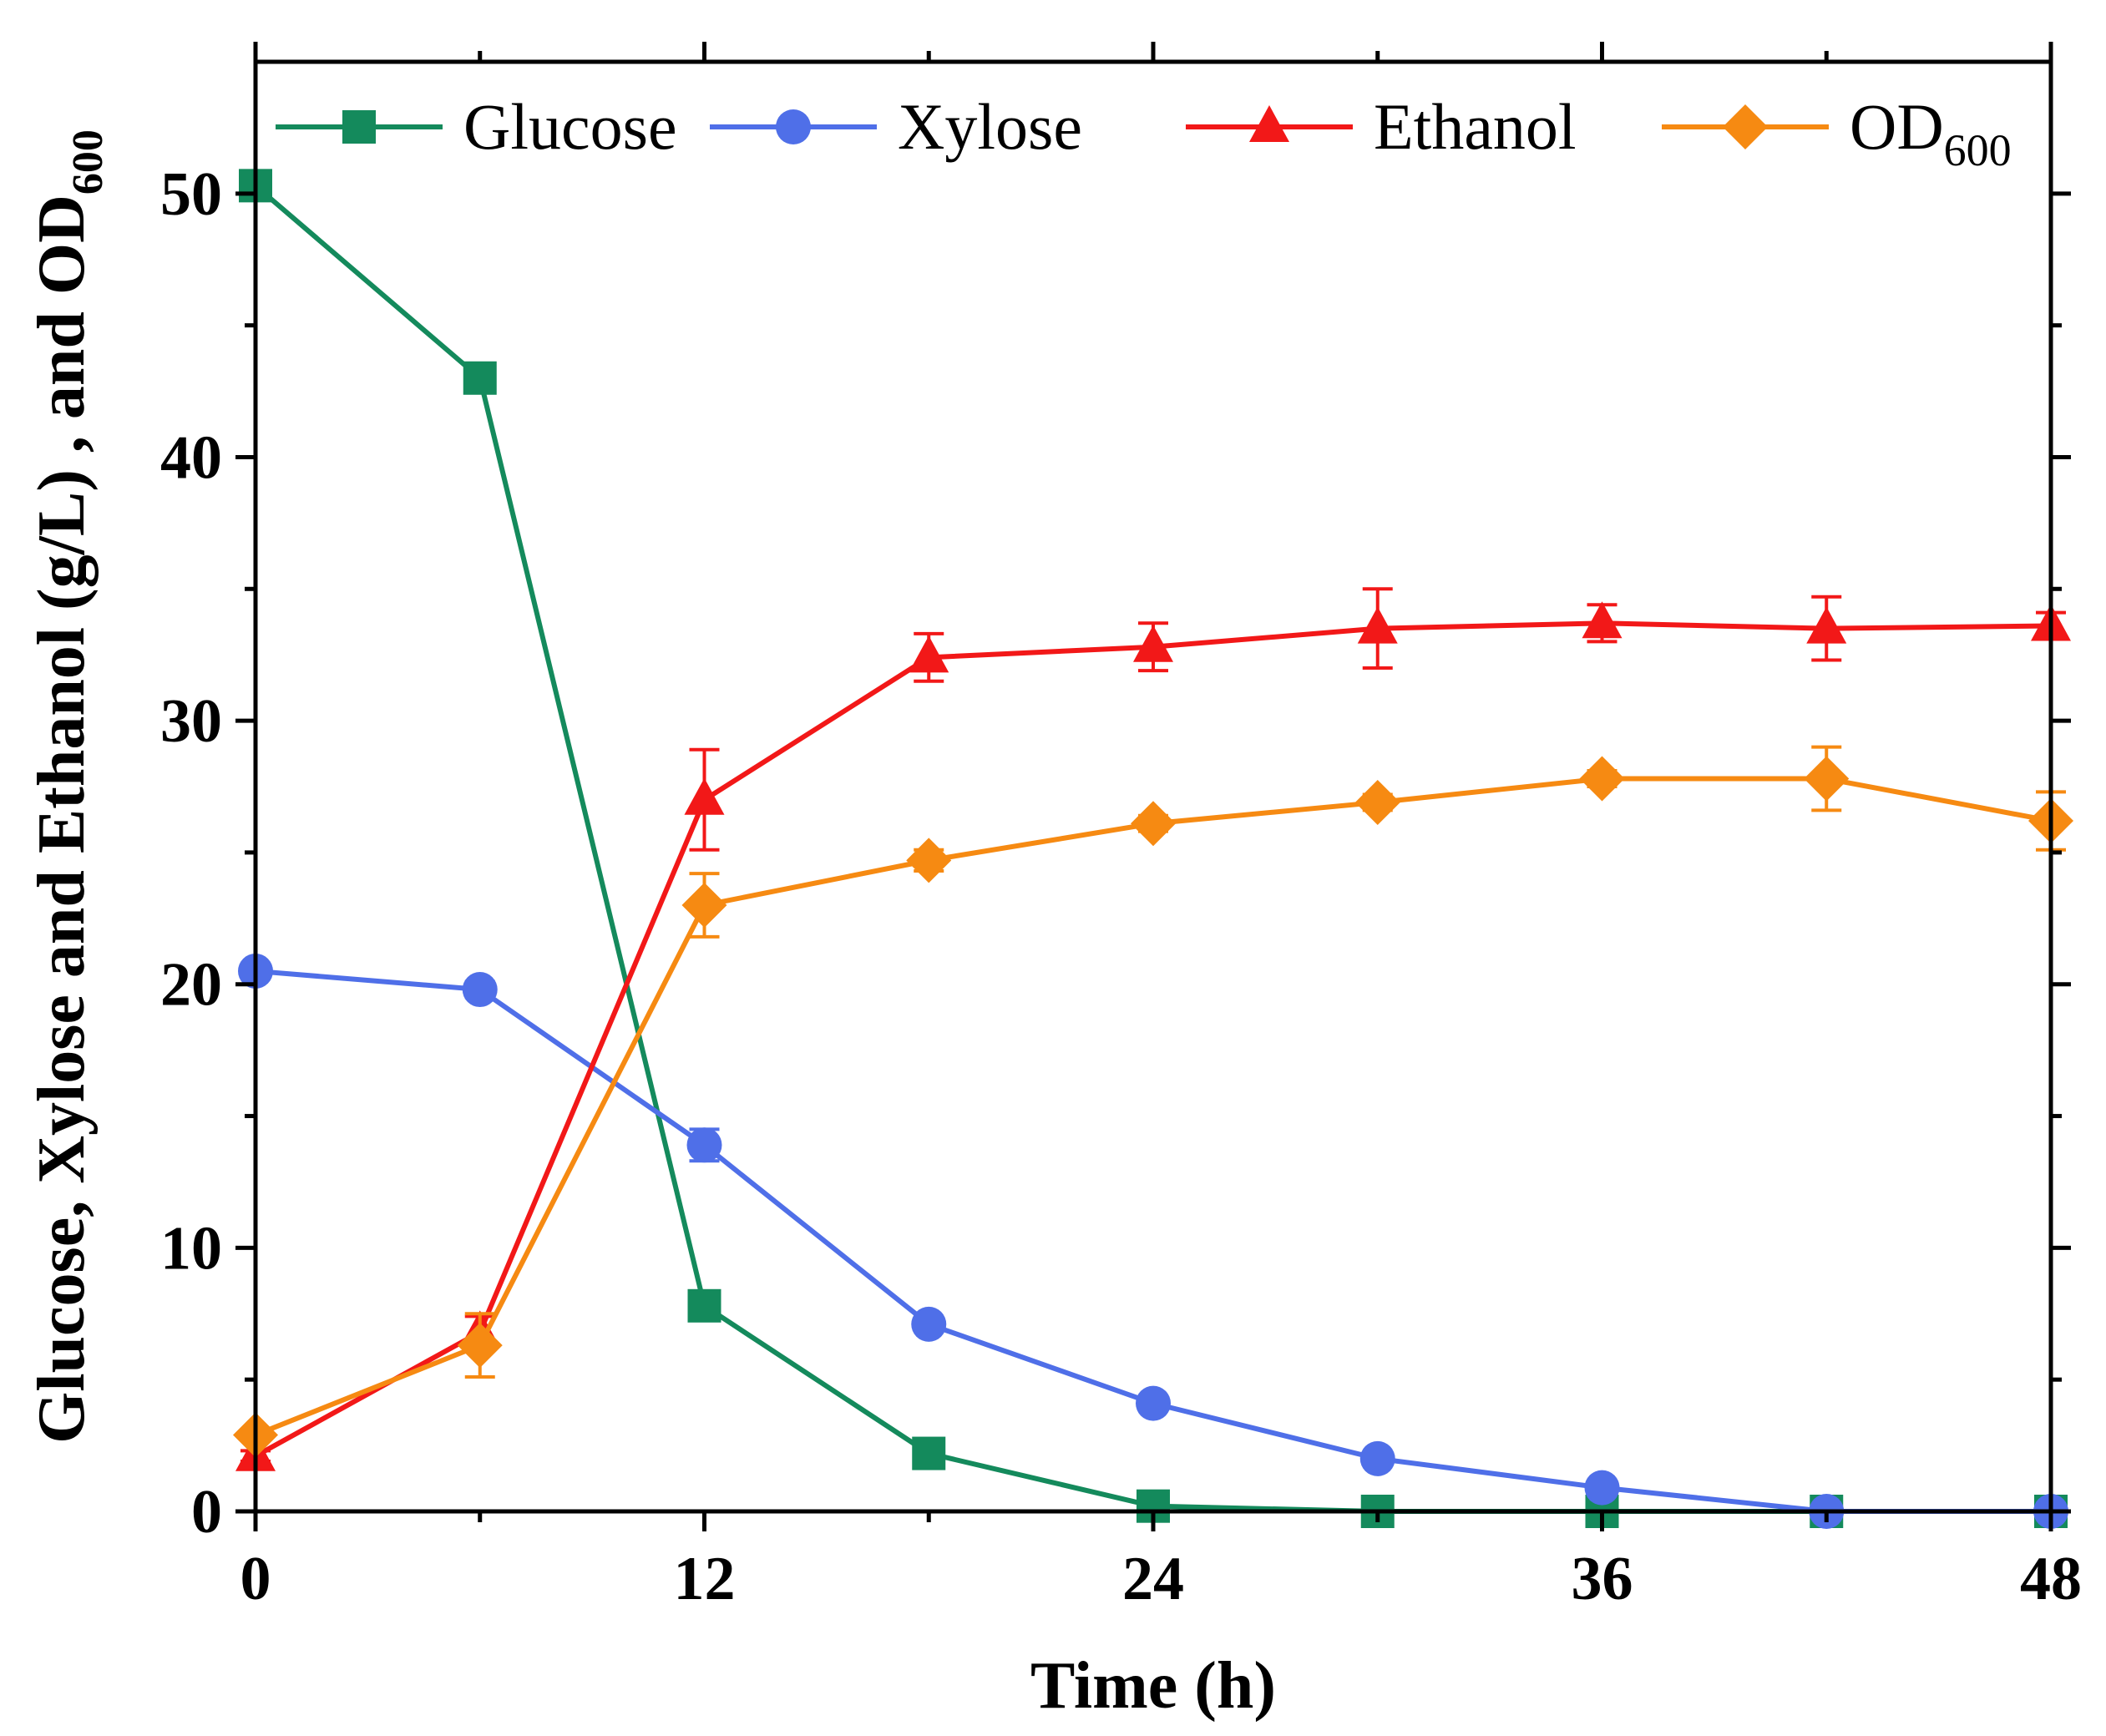 The image size is (2106, 1736). I want to click on legend-label-main: Xylose, so click(990, 126).